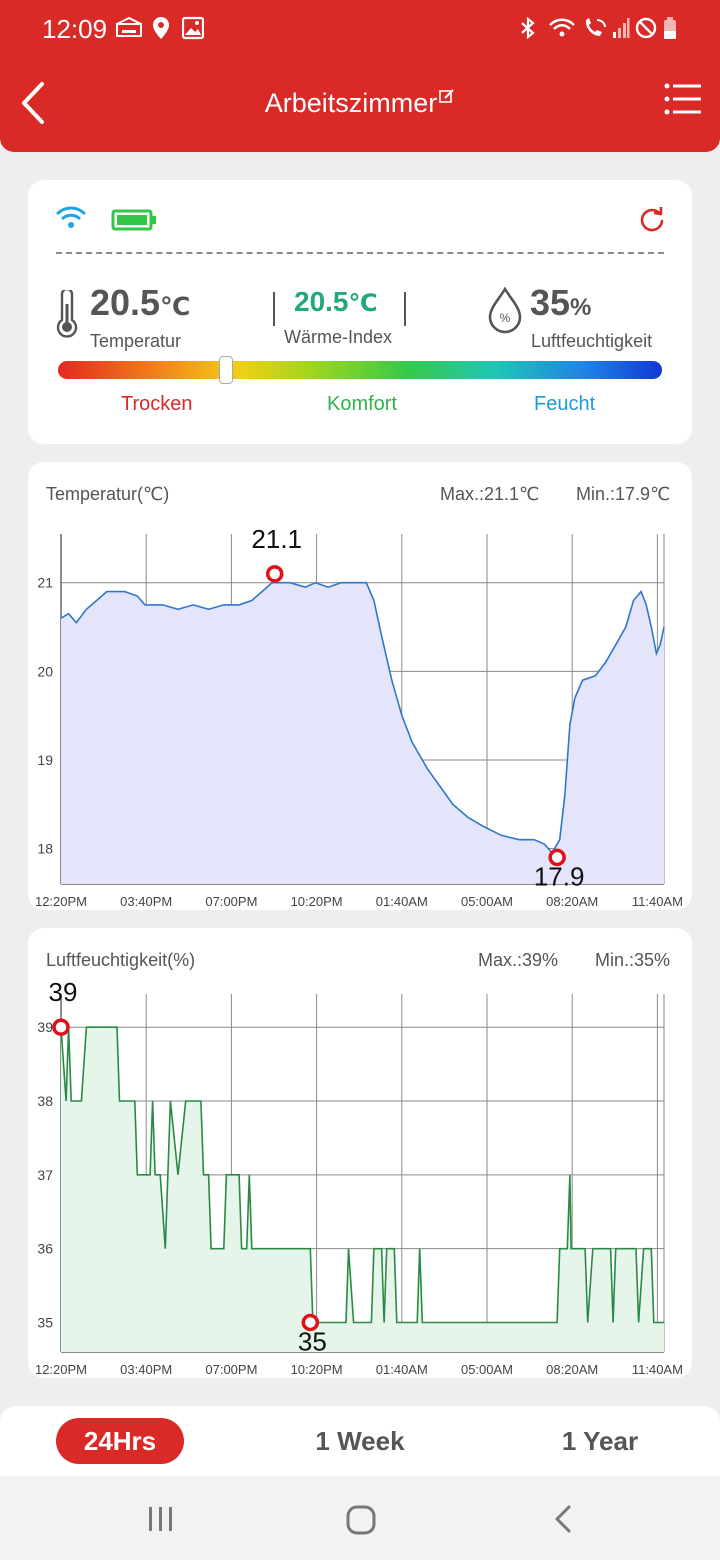 This screenshot has height=1560, width=720. Describe the element at coordinates (175, 307) in the screenshot. I see `temperature-unit: ℃` at that location.